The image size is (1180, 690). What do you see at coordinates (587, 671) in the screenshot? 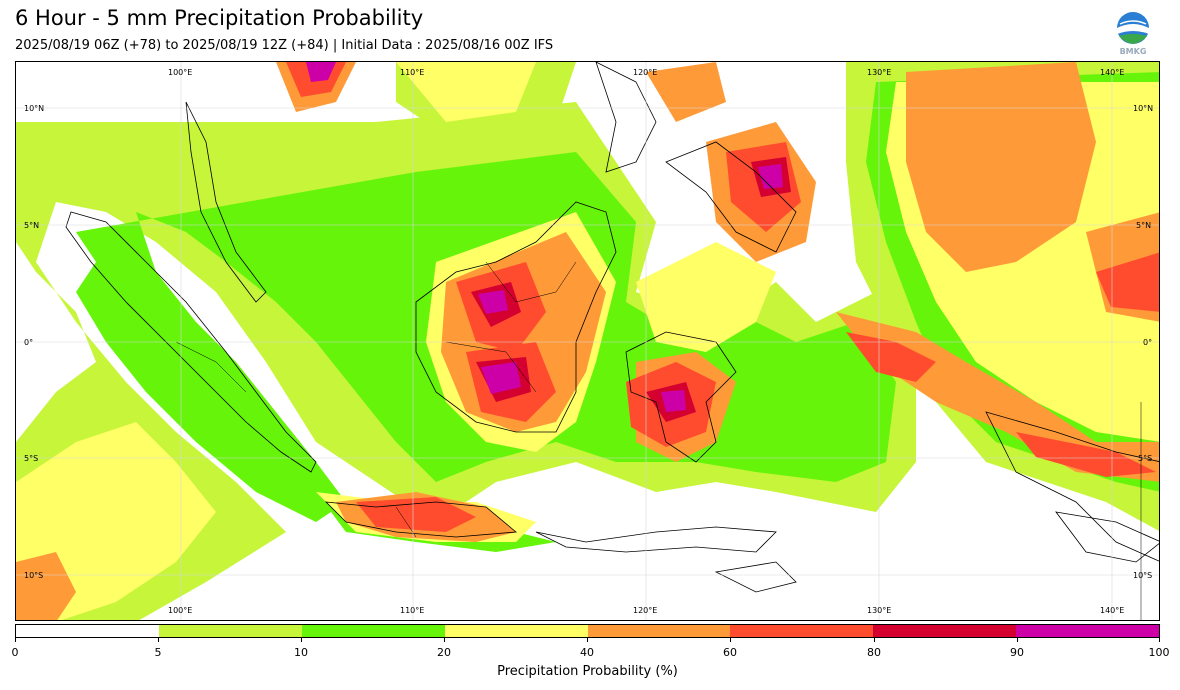
I see `colorbar-label: Precipitation Probability (%)` at bounding box center [587, 671].